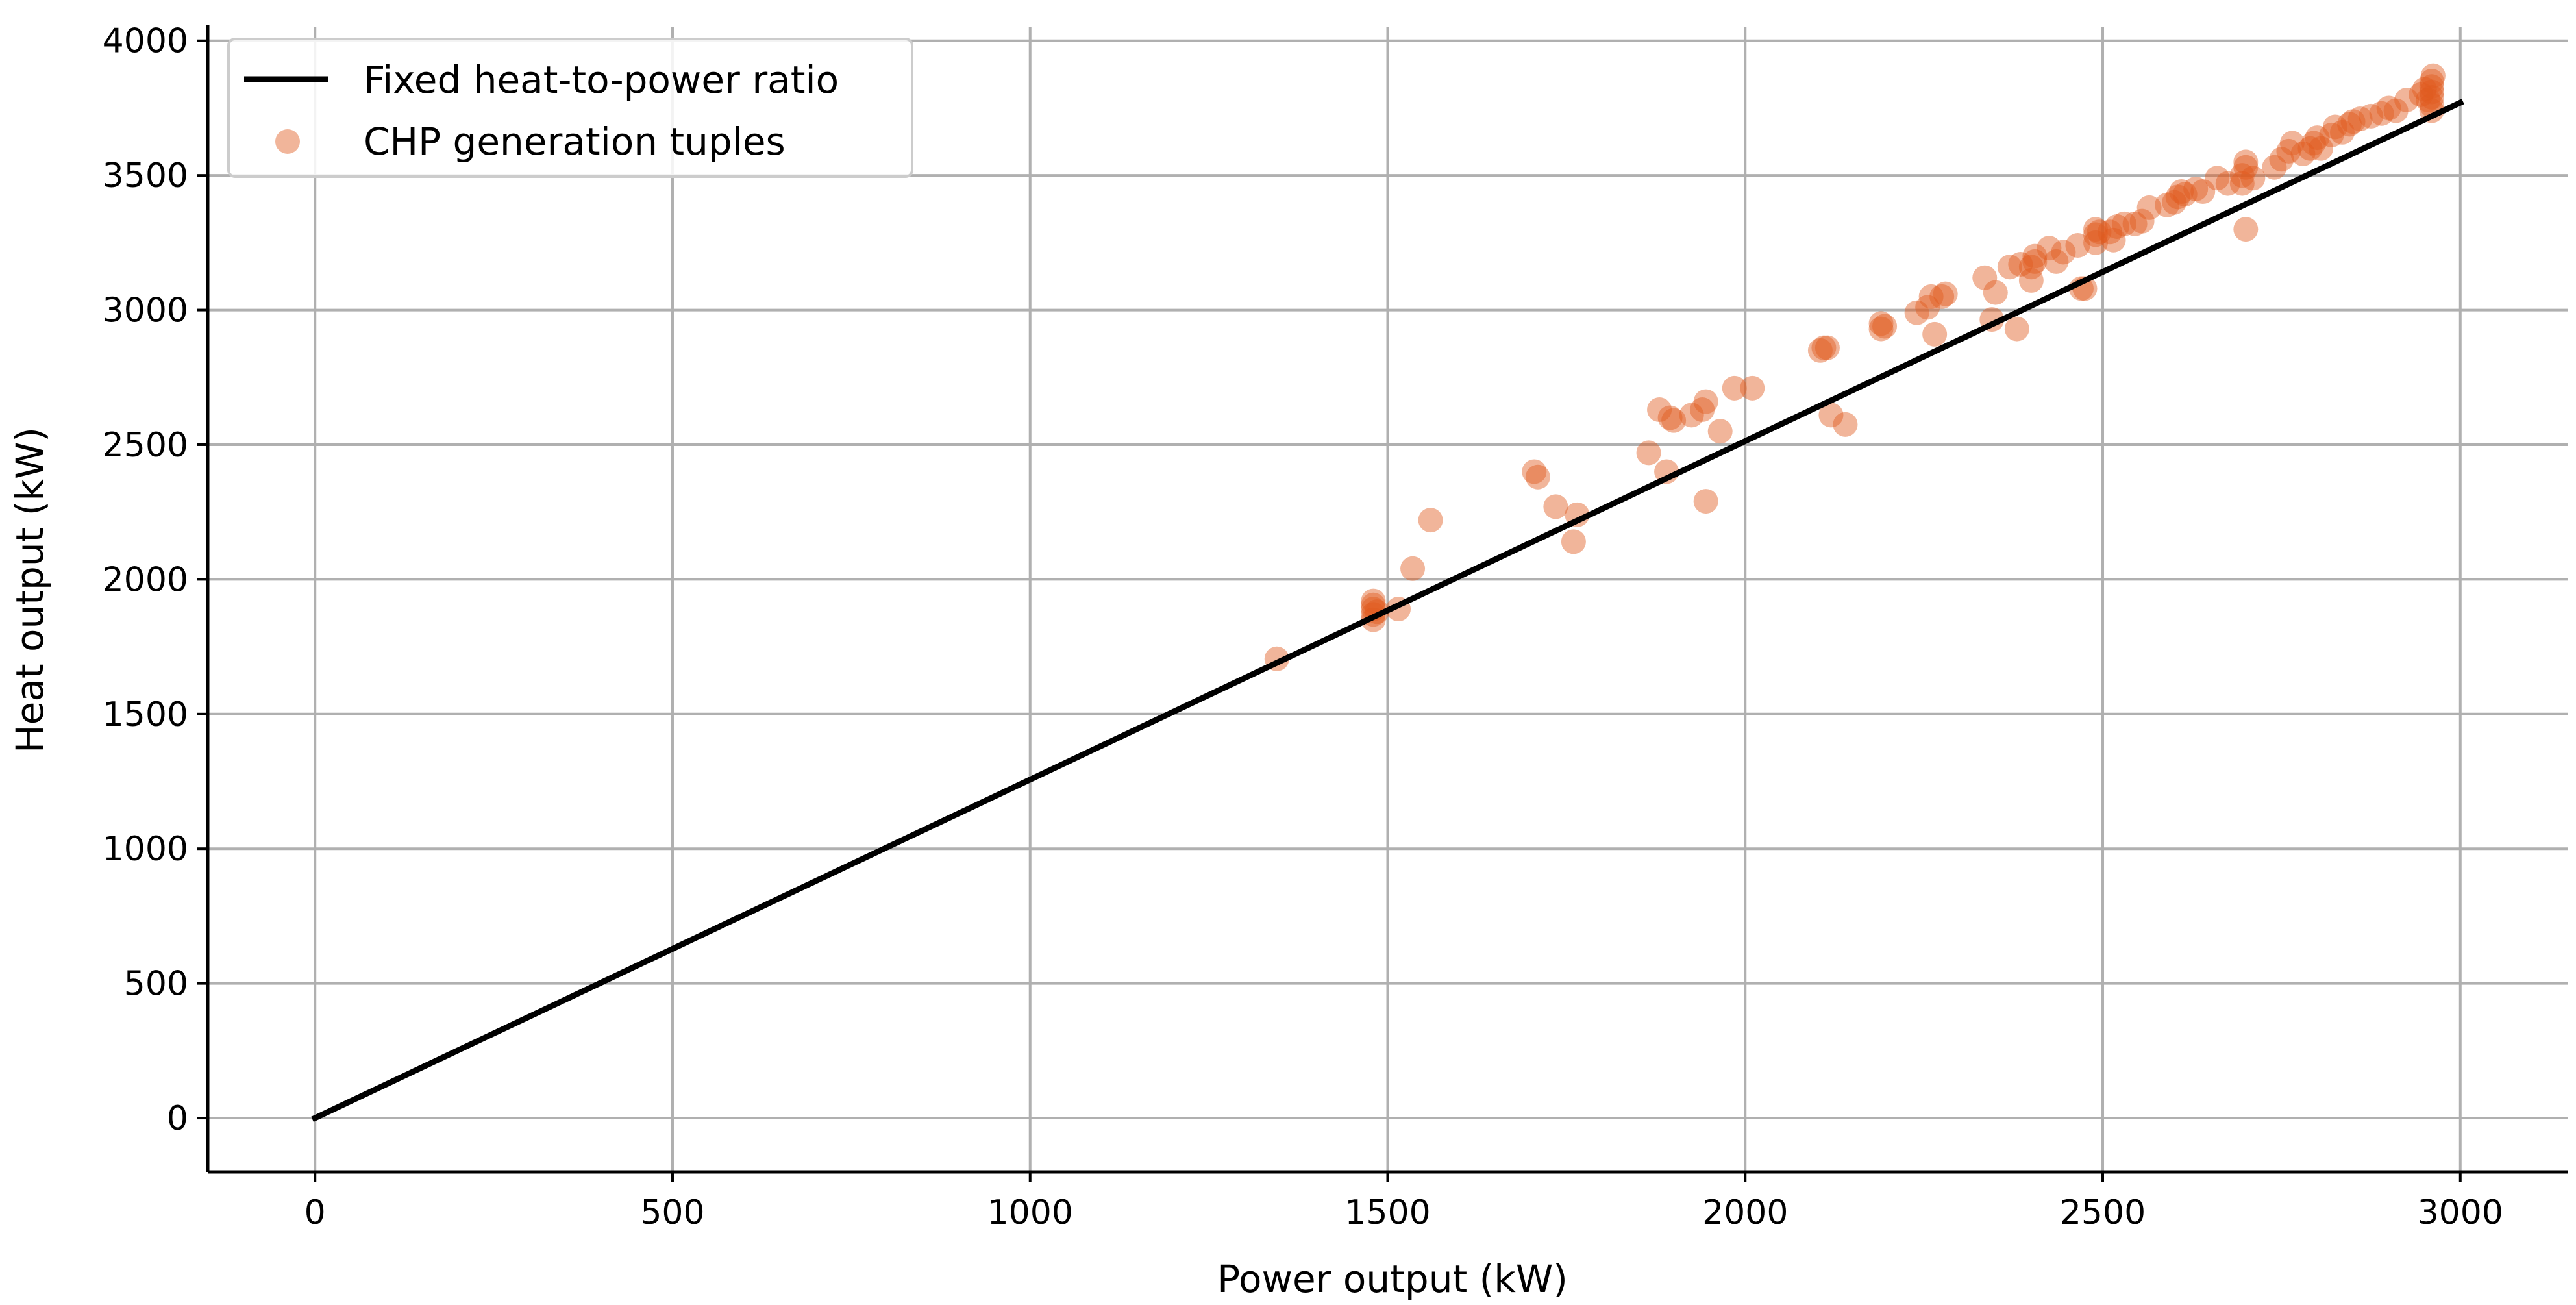  Describe the element at coordinates (145, 175) in the screenshot. I see `y-tick-label: 3500` at that location.